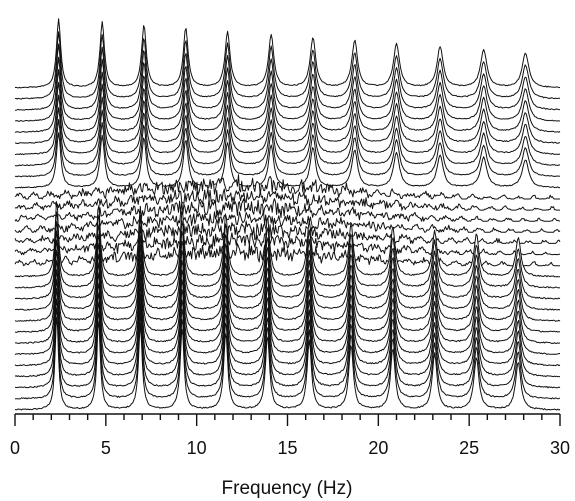 Image resolution: width=575 pixels, height=501 pixels. I want to click on x-tick-label-15: 15, so click(287, 448).